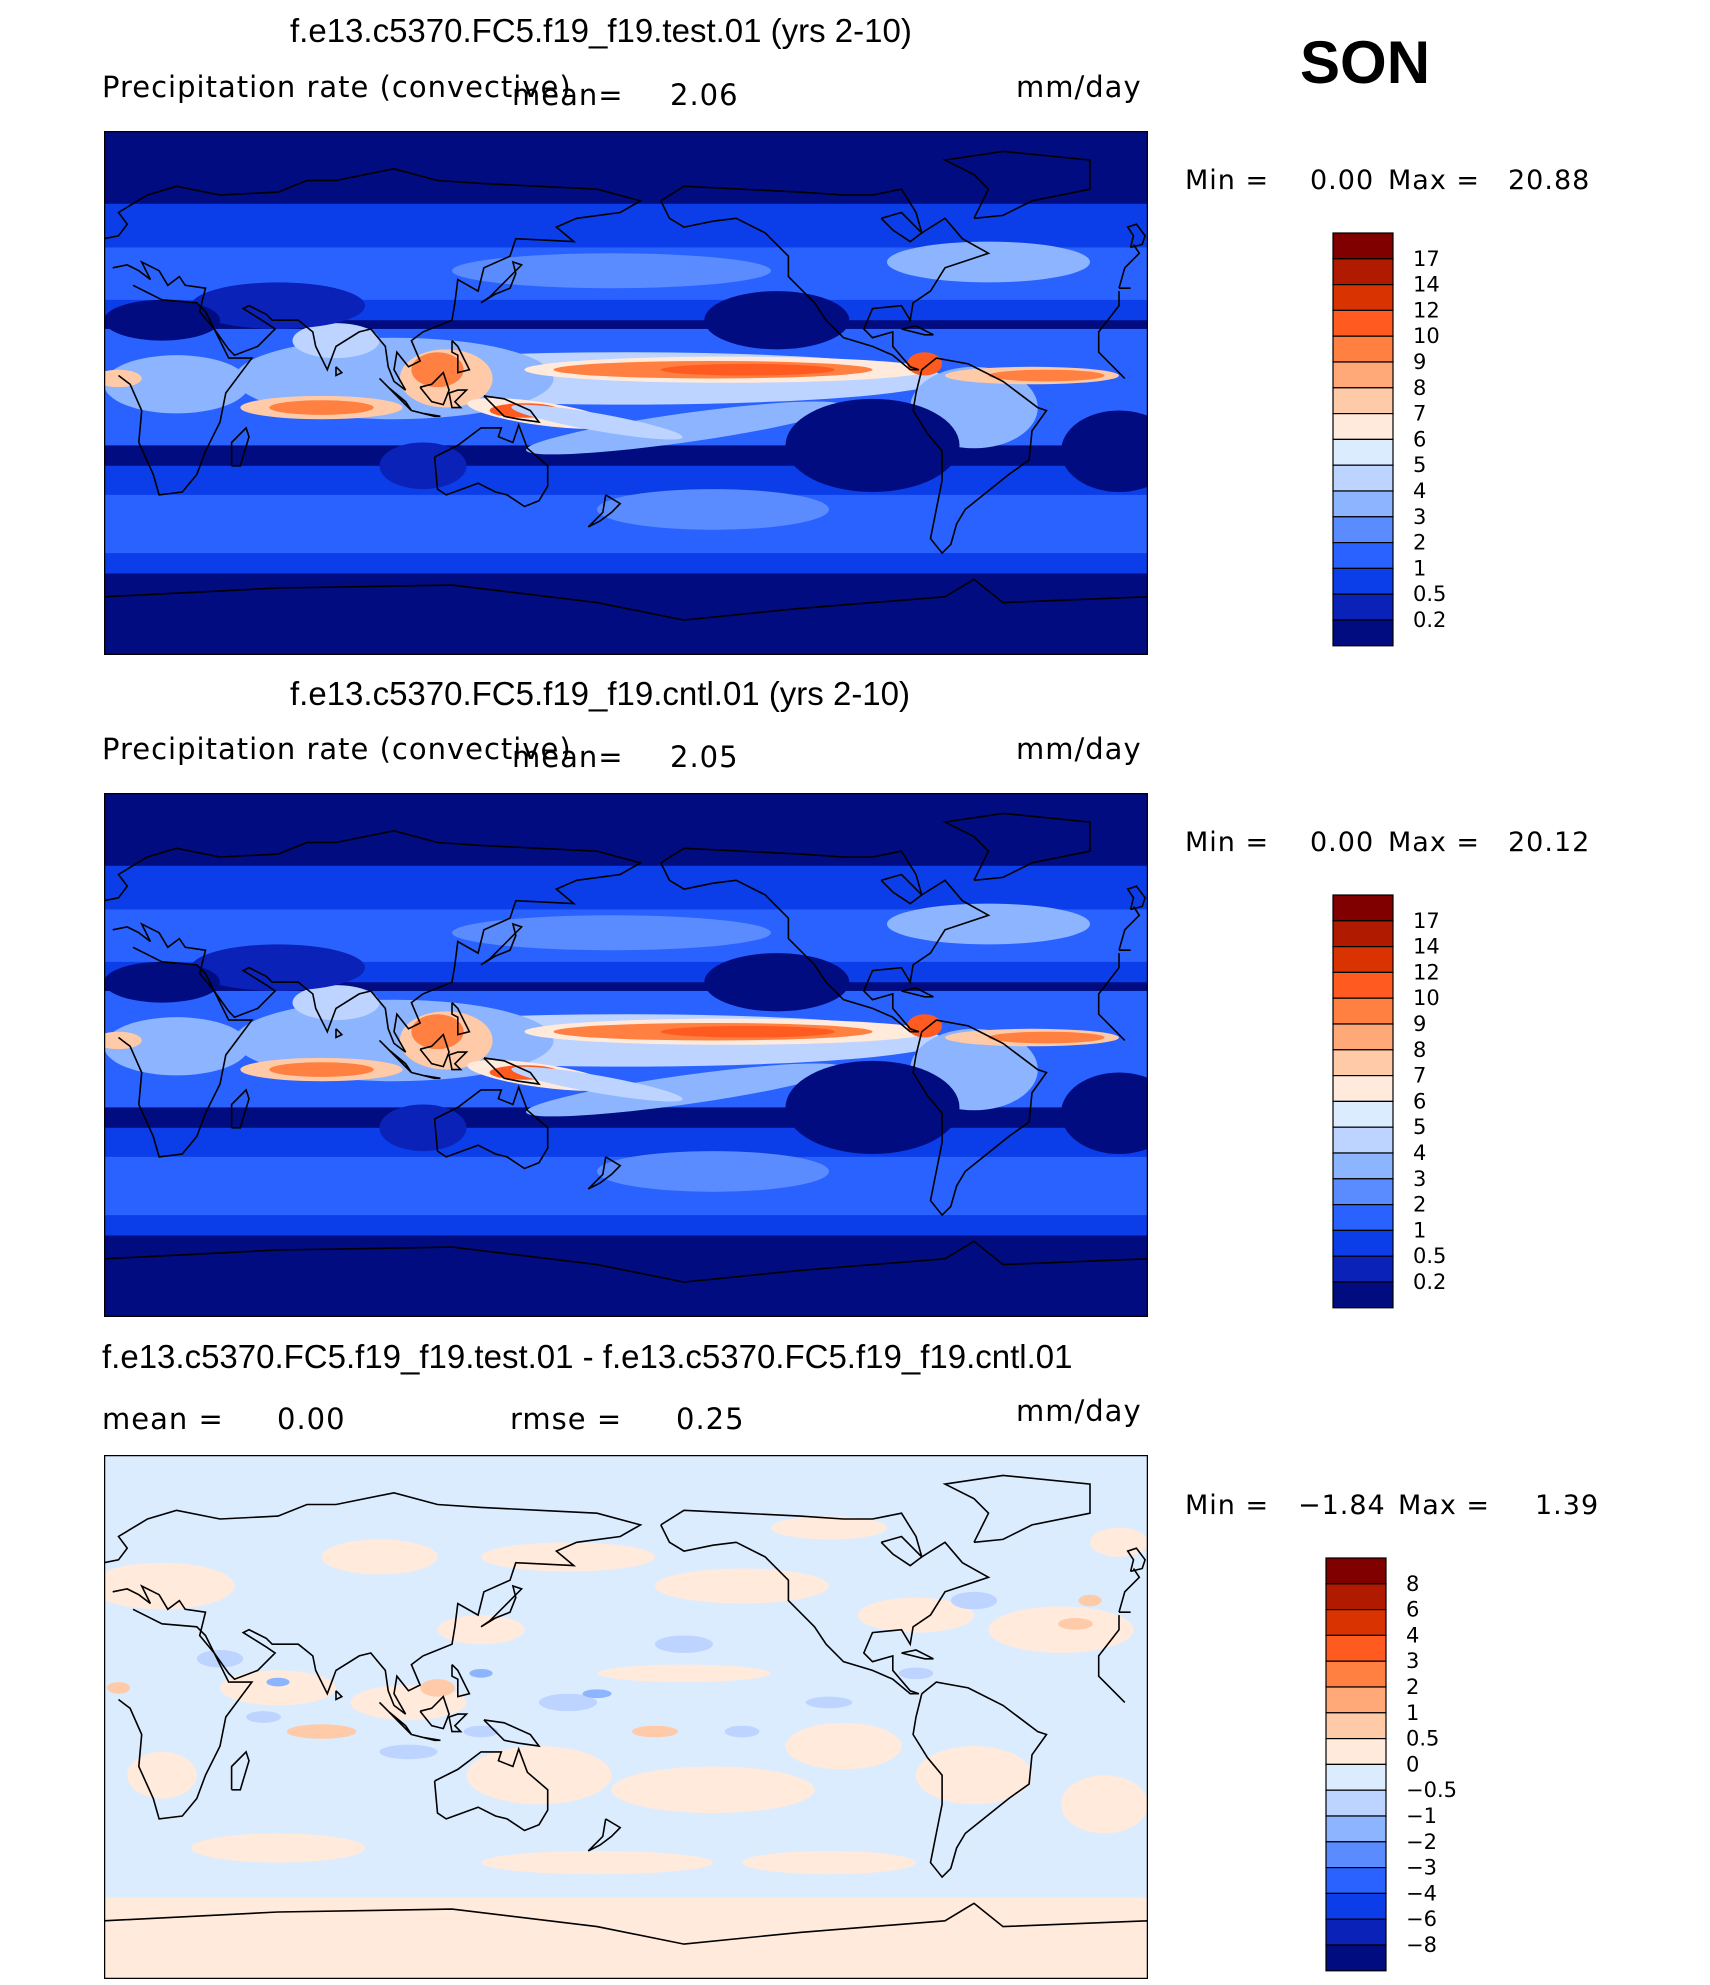  I want to click on panel-3-min-value: −1.84, so click(1342, 1505).